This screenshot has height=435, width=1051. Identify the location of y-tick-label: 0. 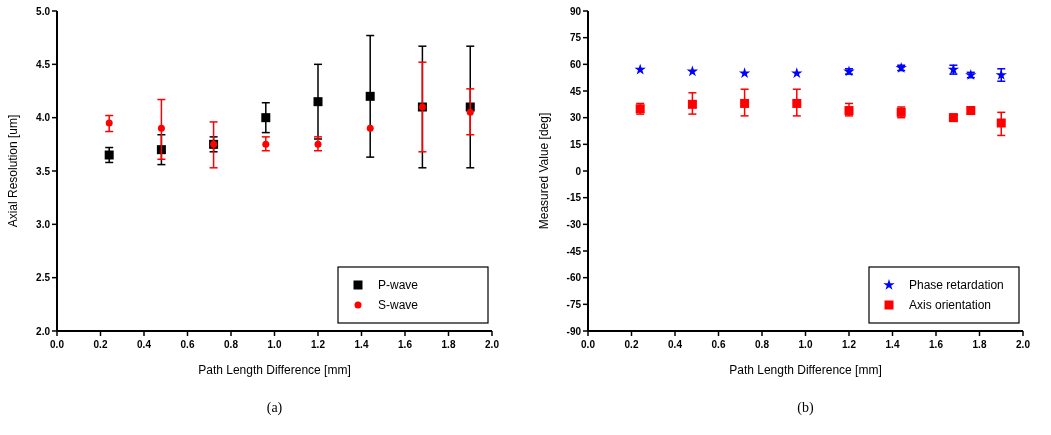
(578, 171).